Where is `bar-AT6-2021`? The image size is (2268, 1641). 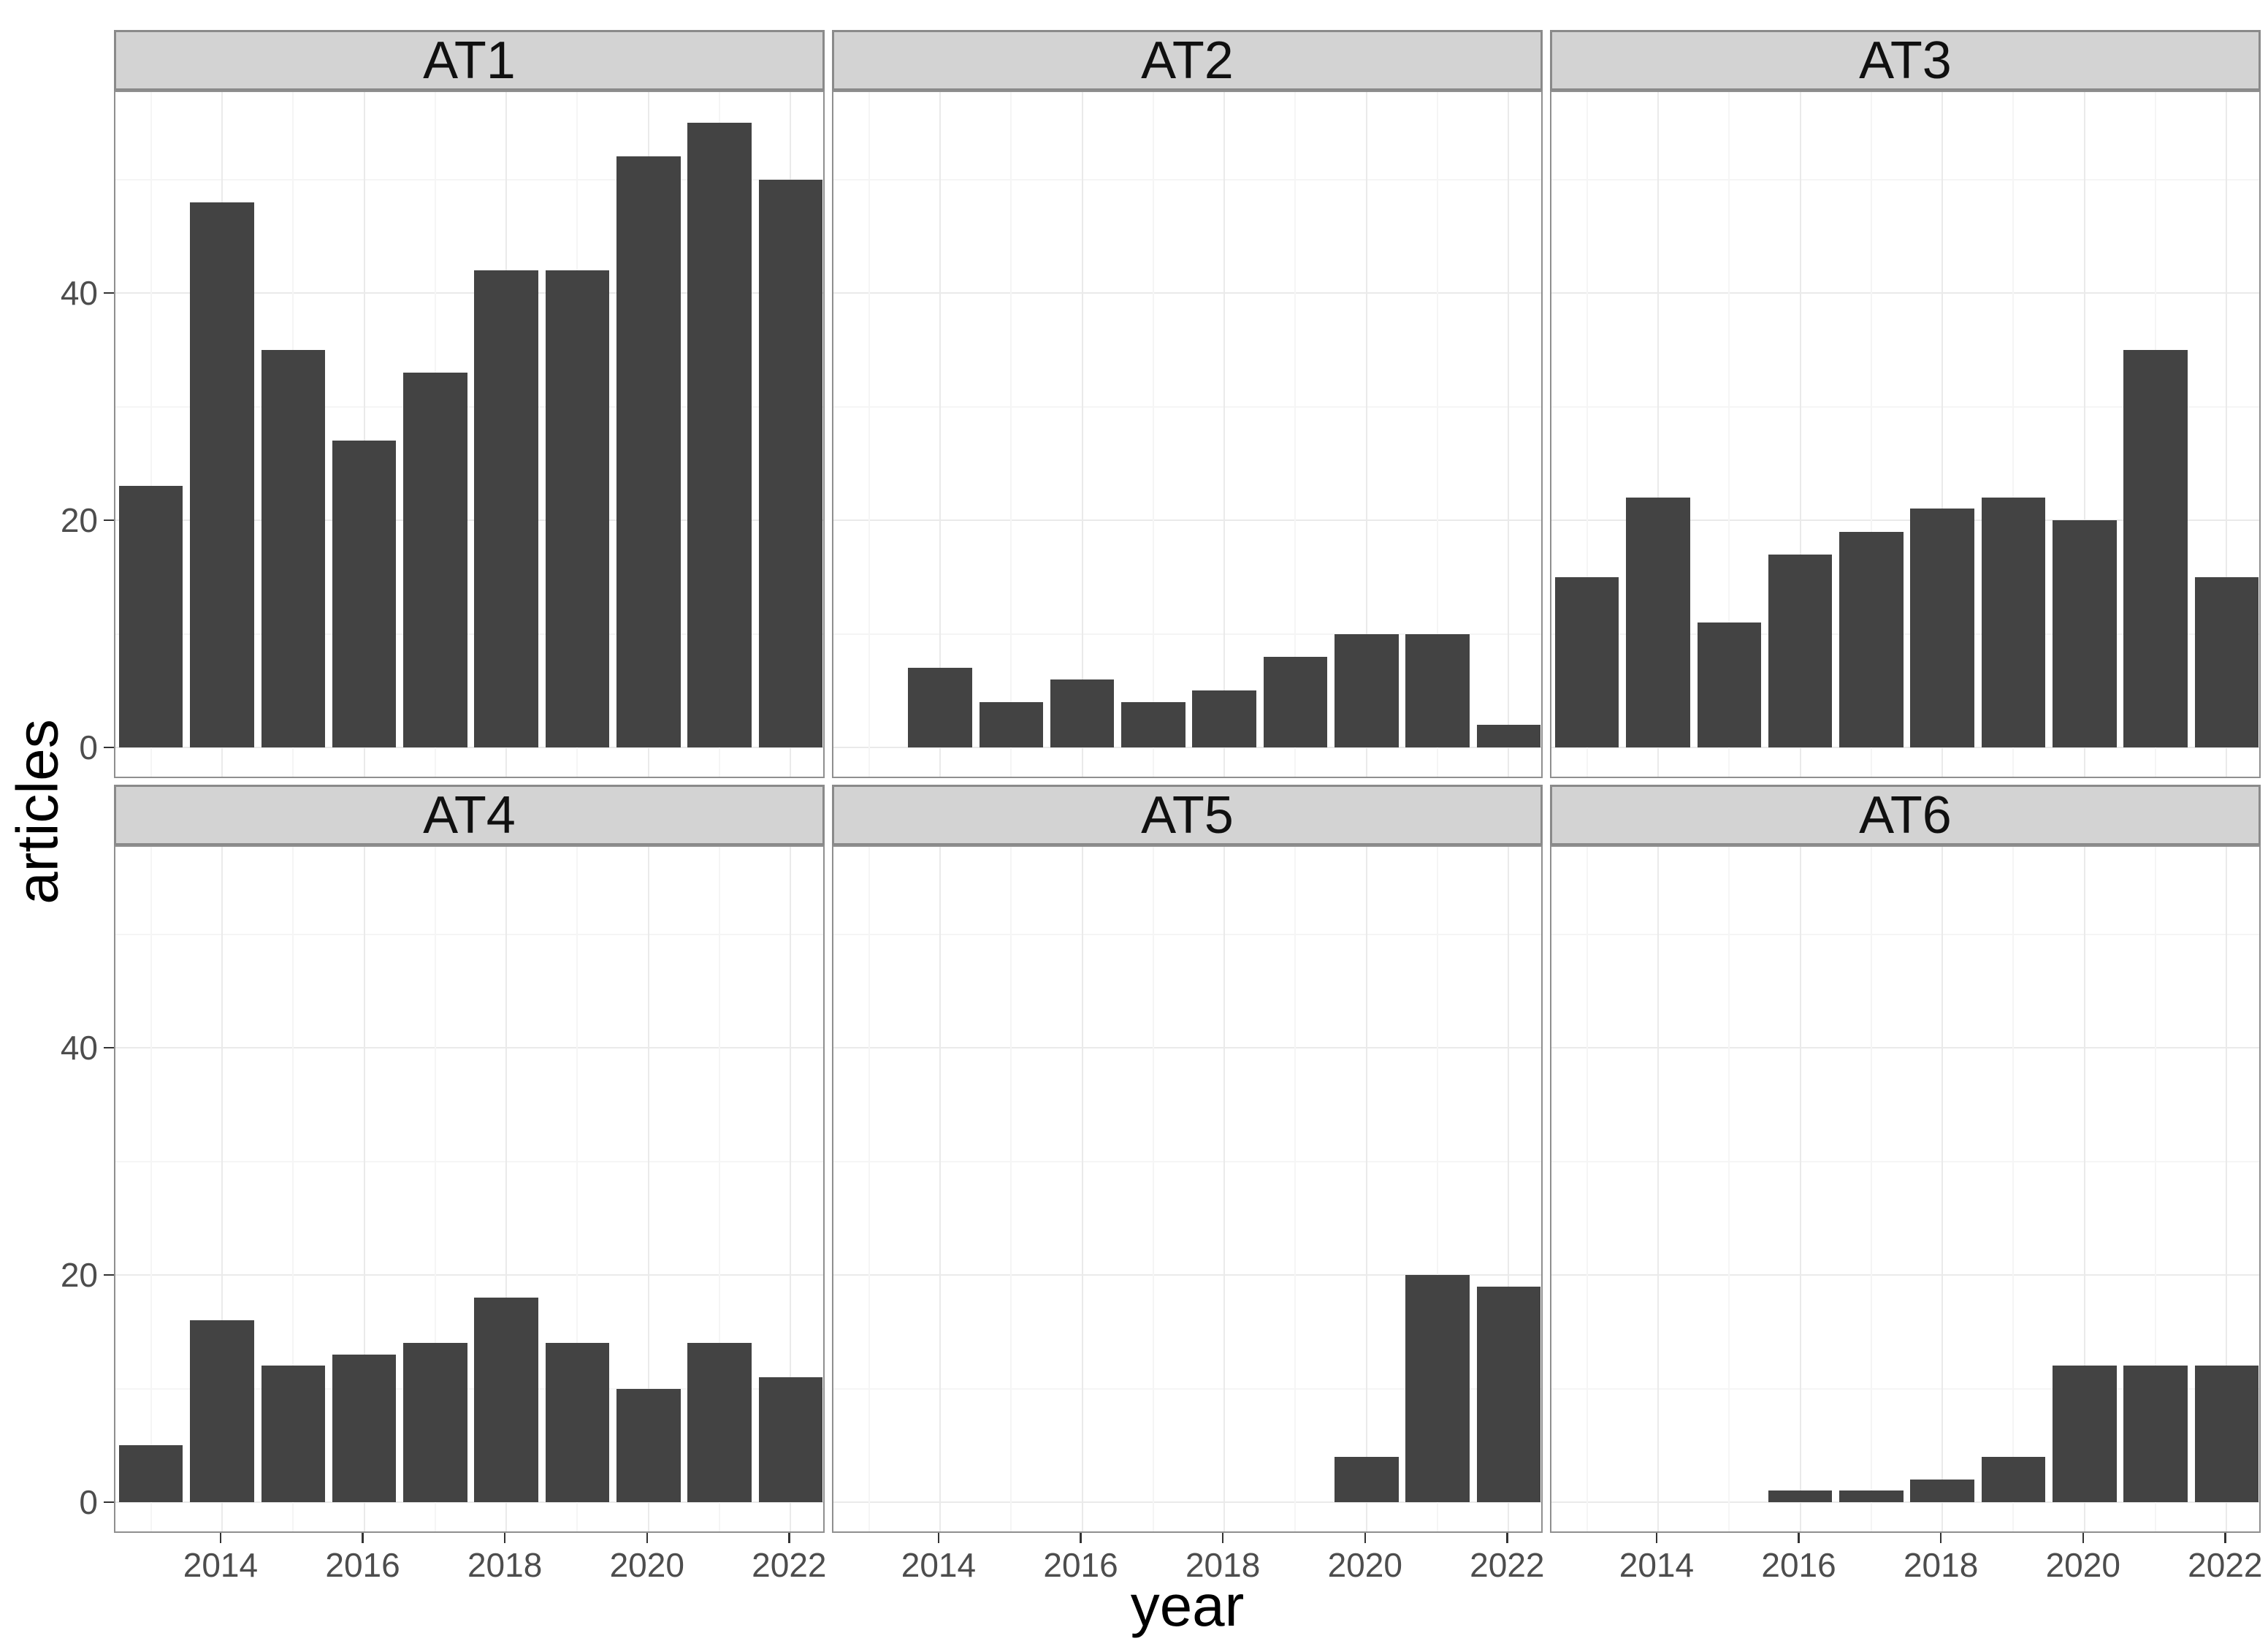 bar-AT6-2021 is located at coordinates (2155, 1434).